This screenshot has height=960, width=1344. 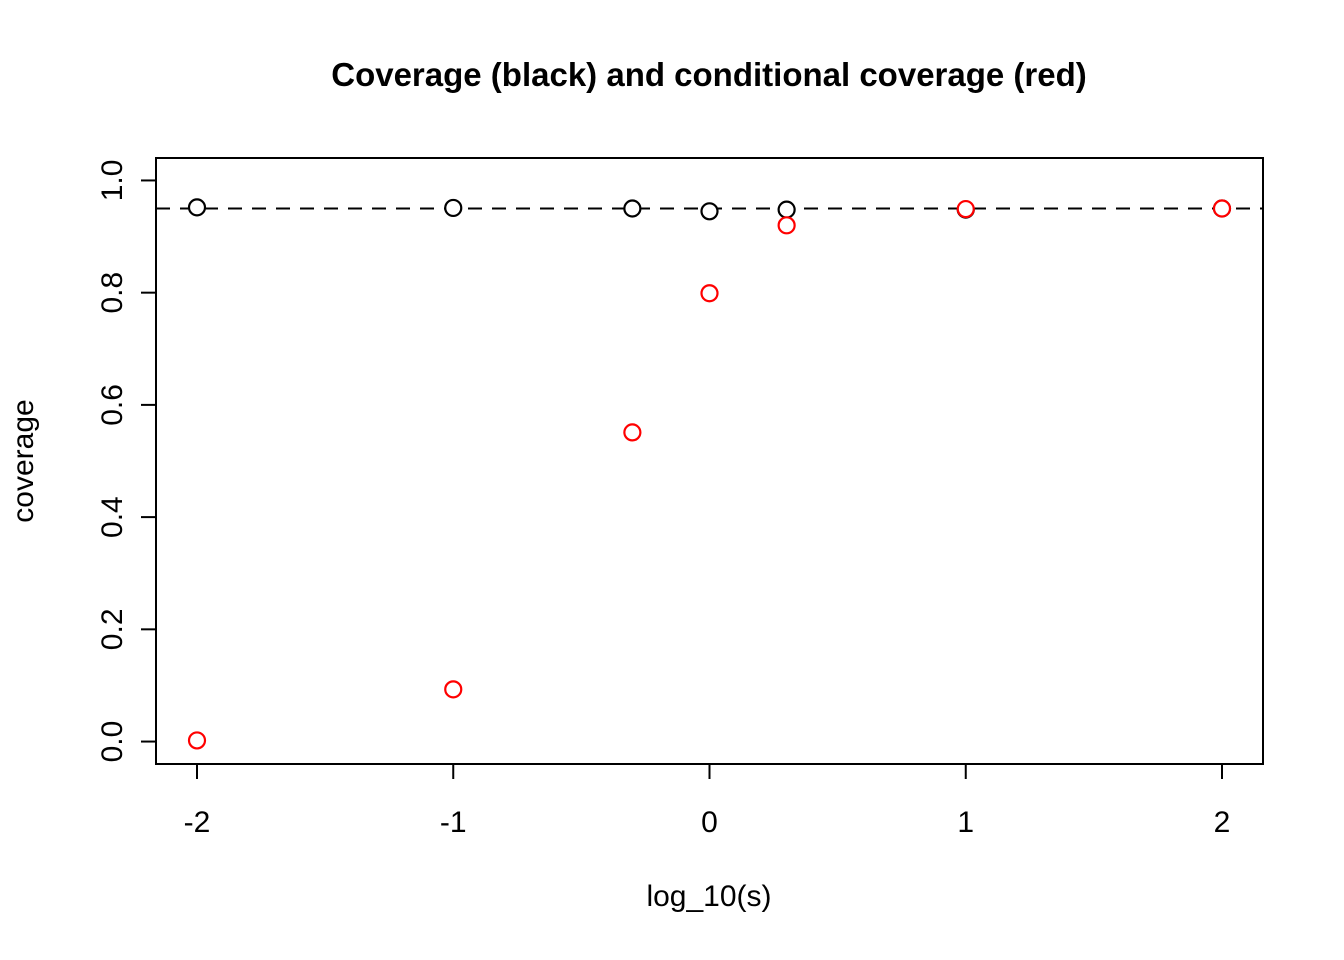 What do you see at coordinates (112, 517) in the screenshot?
I see `y-tick-label: 0.4` at bounding box center [112, 517].